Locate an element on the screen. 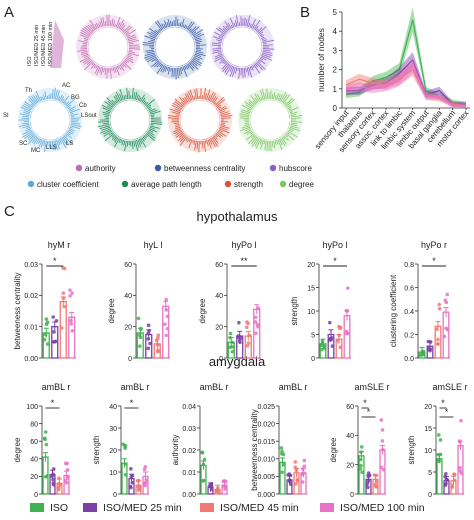  ring-degree-band is located at coordinates (270, 120).